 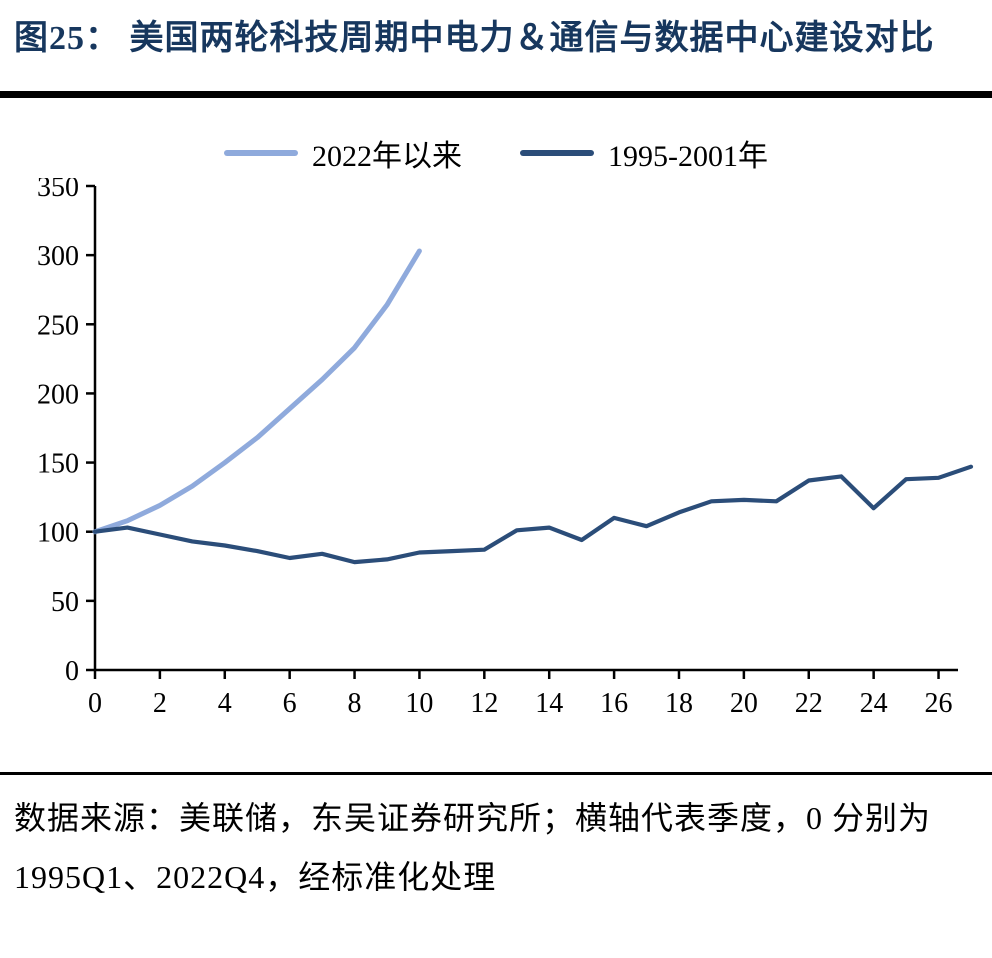 I want to click on footer-divider, so click(x=496, y=773).